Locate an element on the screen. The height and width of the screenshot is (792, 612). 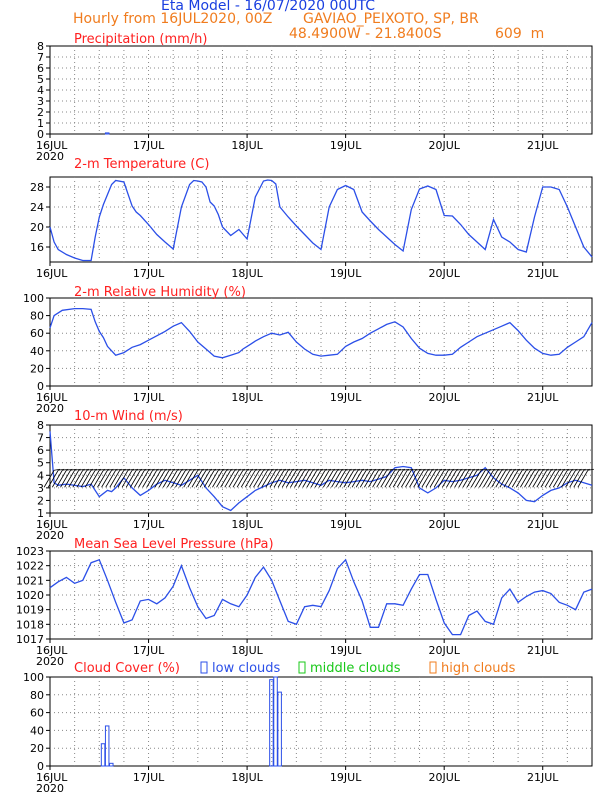
x-year-label: 2020 is located at coordinates (50, 787).